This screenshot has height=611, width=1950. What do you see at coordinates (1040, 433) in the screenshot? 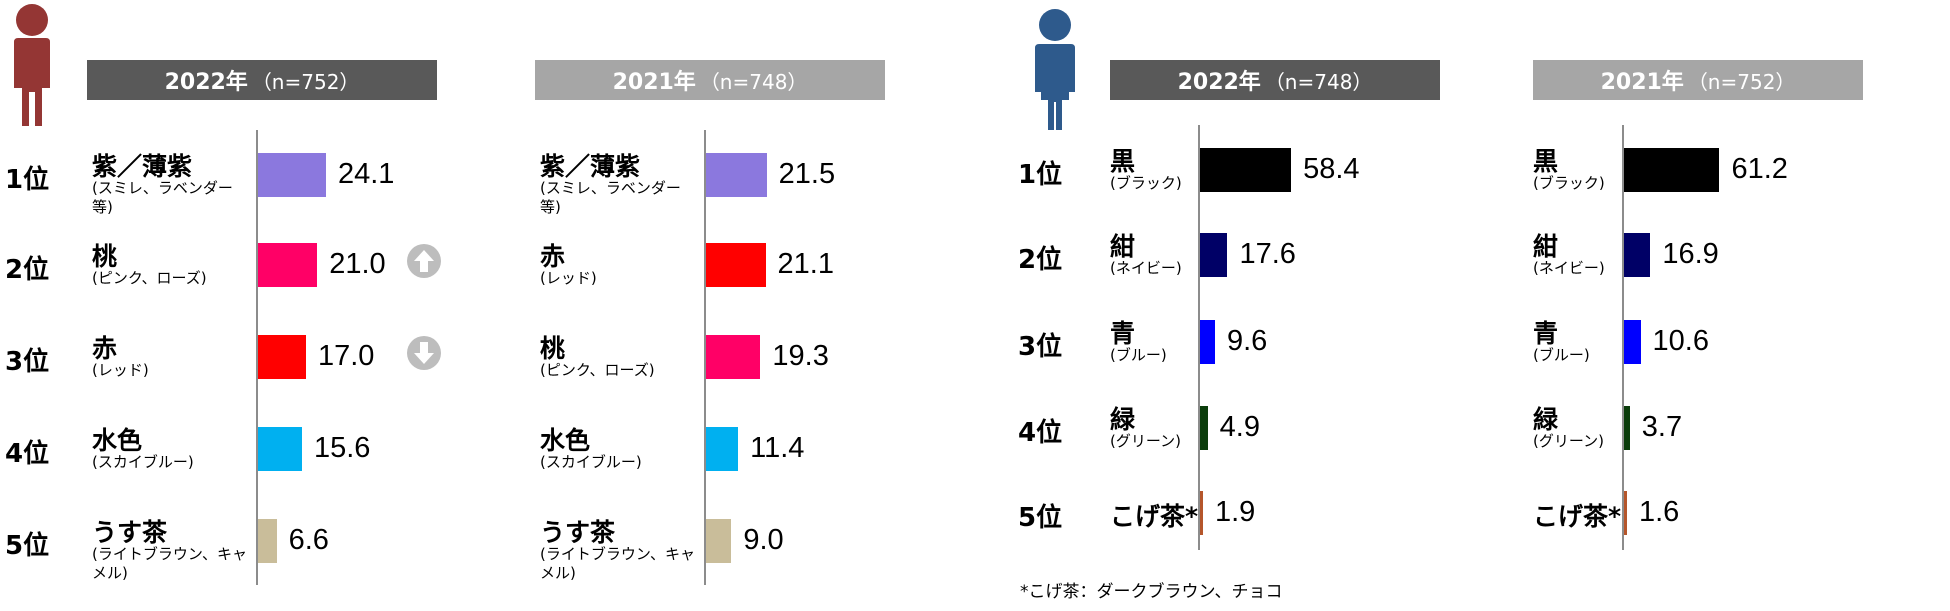
I see `male-rank-label: 4位` at bounding box center [1040, 433].